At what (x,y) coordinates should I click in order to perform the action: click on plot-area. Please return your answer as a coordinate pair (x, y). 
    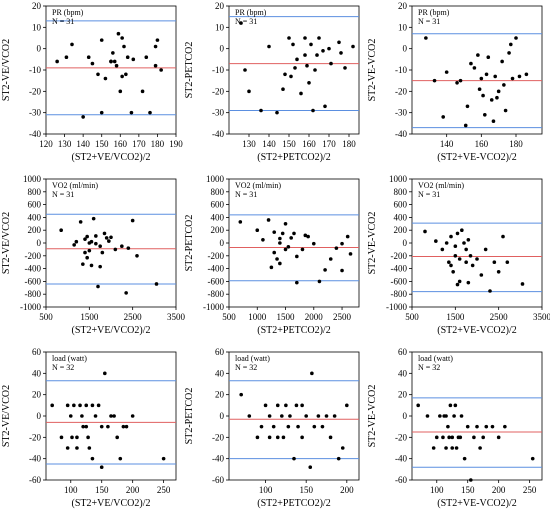
    Looking at the image, I should click on (111, 243).